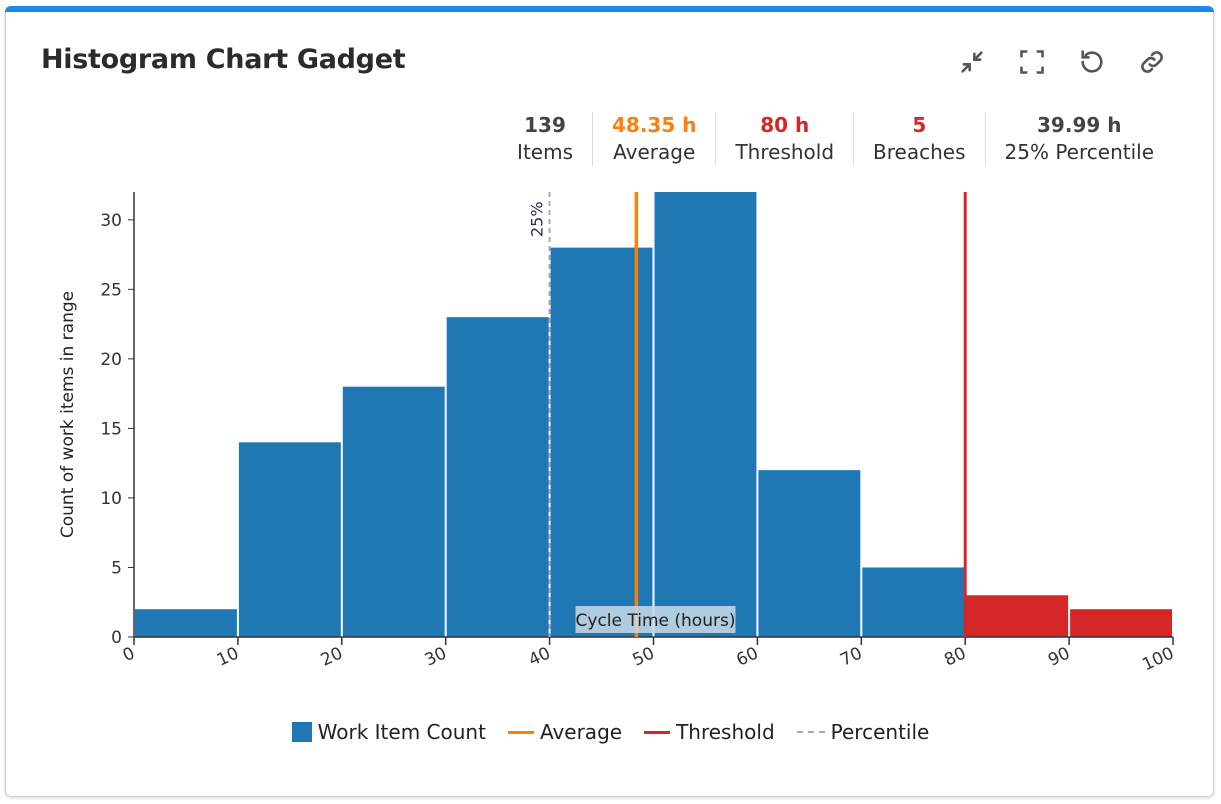 Image resolution: width=1221 pixels, height=804 pixels. Describe the element at coordinates (1092, 62) in the screenshot. I see `refresh-icon` at that location.